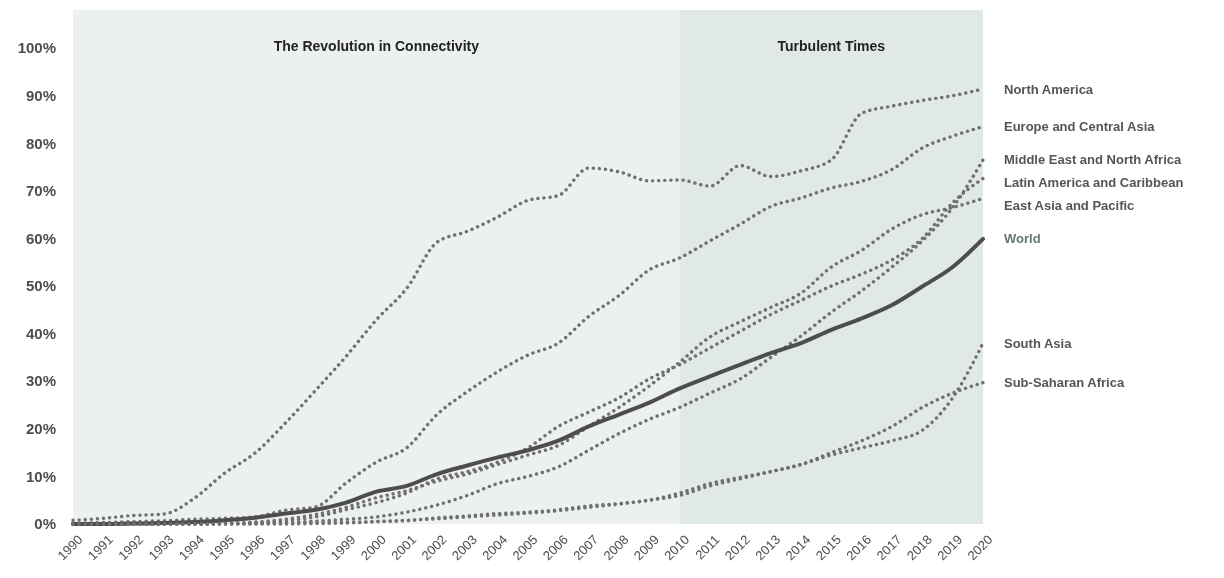  I want to click on series-label: Sub-Saharan Africa, so click(1064, 383).